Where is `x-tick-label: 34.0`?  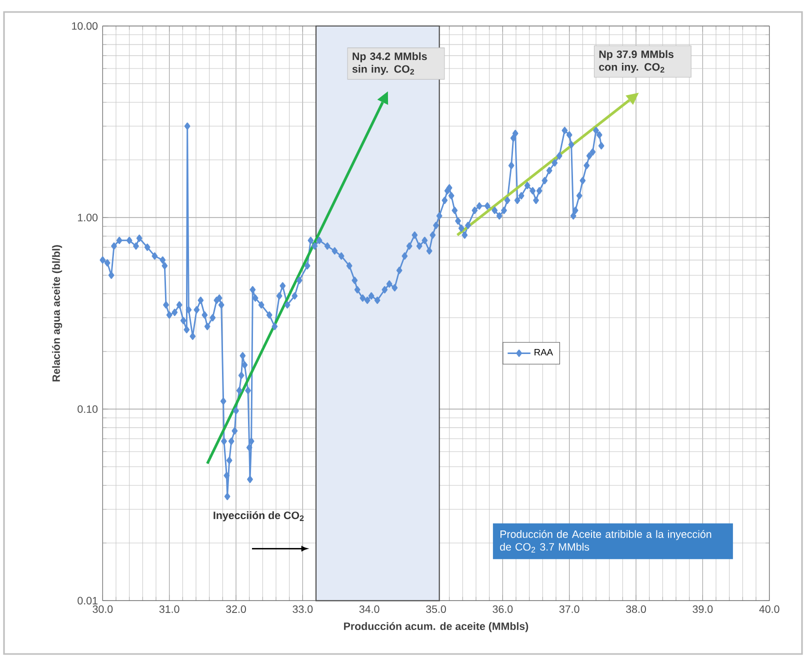 x-tick-label: 34.0 is located at coordinates (369, 609).